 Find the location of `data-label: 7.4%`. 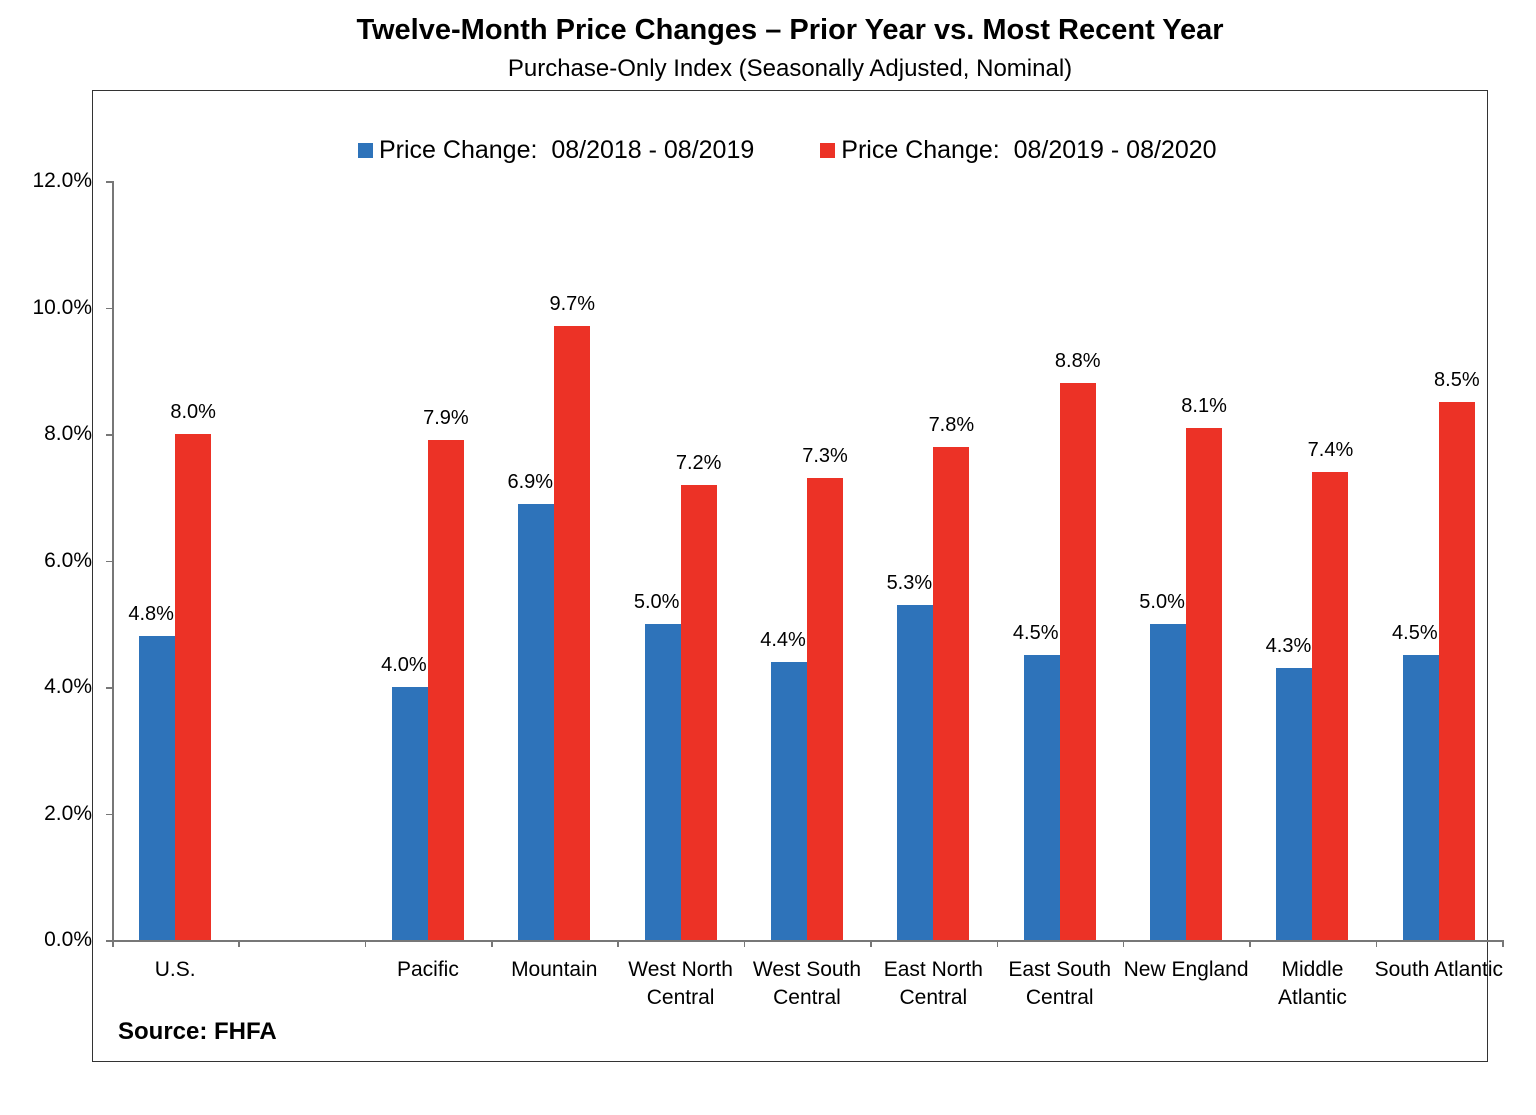

data-label: 7.4% is located at coordinates (1330, 449).